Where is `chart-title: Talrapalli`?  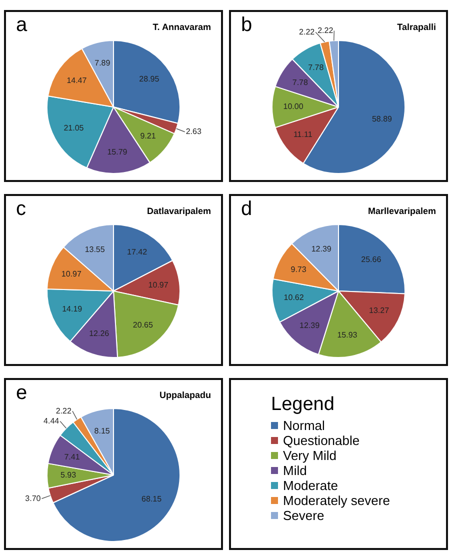 chart-title: Talrapalli is located at coordinates (416, 27).